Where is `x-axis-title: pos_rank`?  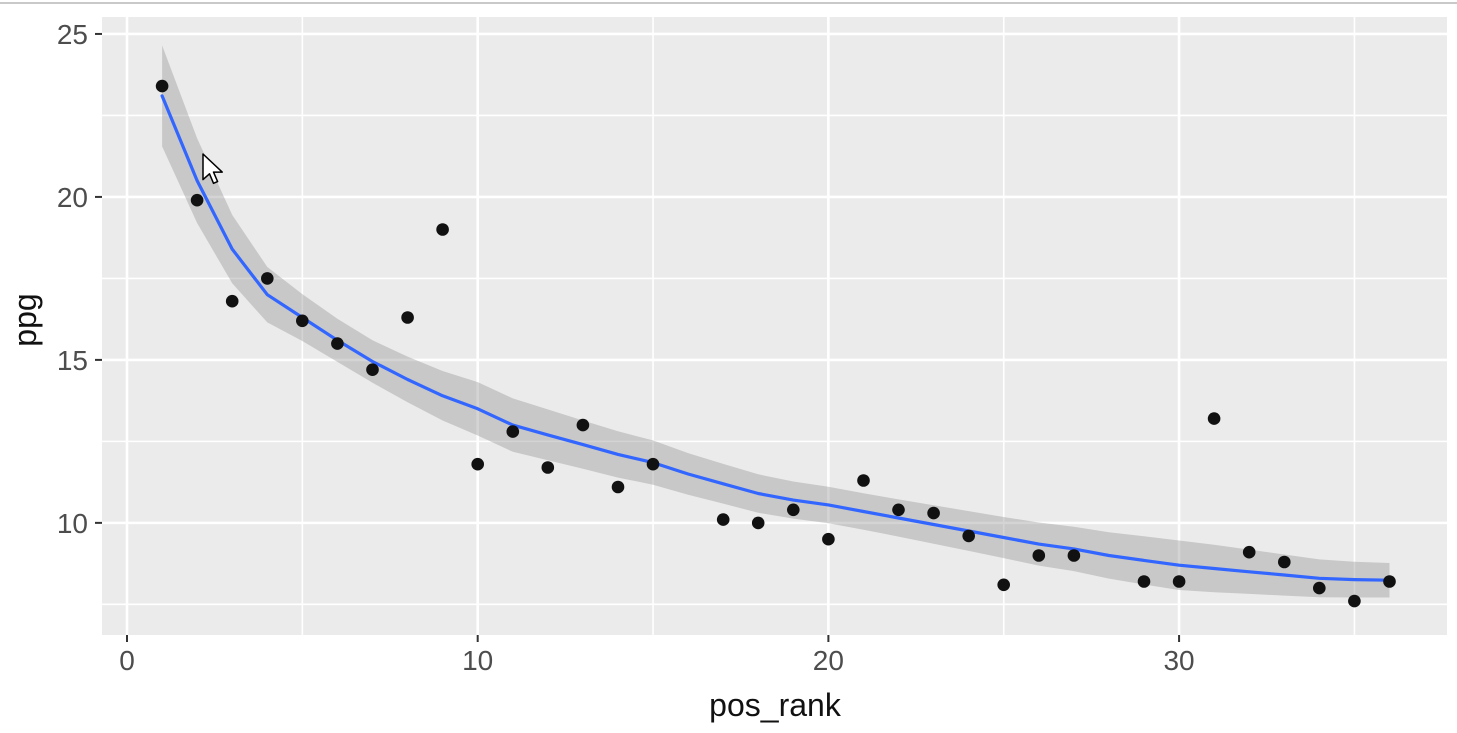 x-axis-title: pos_rank is located at coordinates (775, 705).